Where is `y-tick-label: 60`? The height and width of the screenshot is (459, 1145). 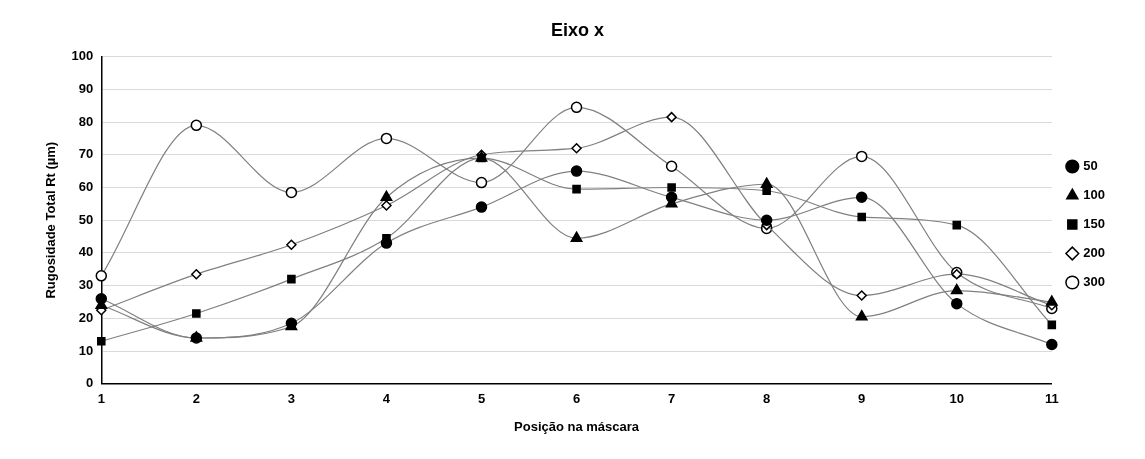
y-tick-label: 60 is located at coordinates (86, 187).